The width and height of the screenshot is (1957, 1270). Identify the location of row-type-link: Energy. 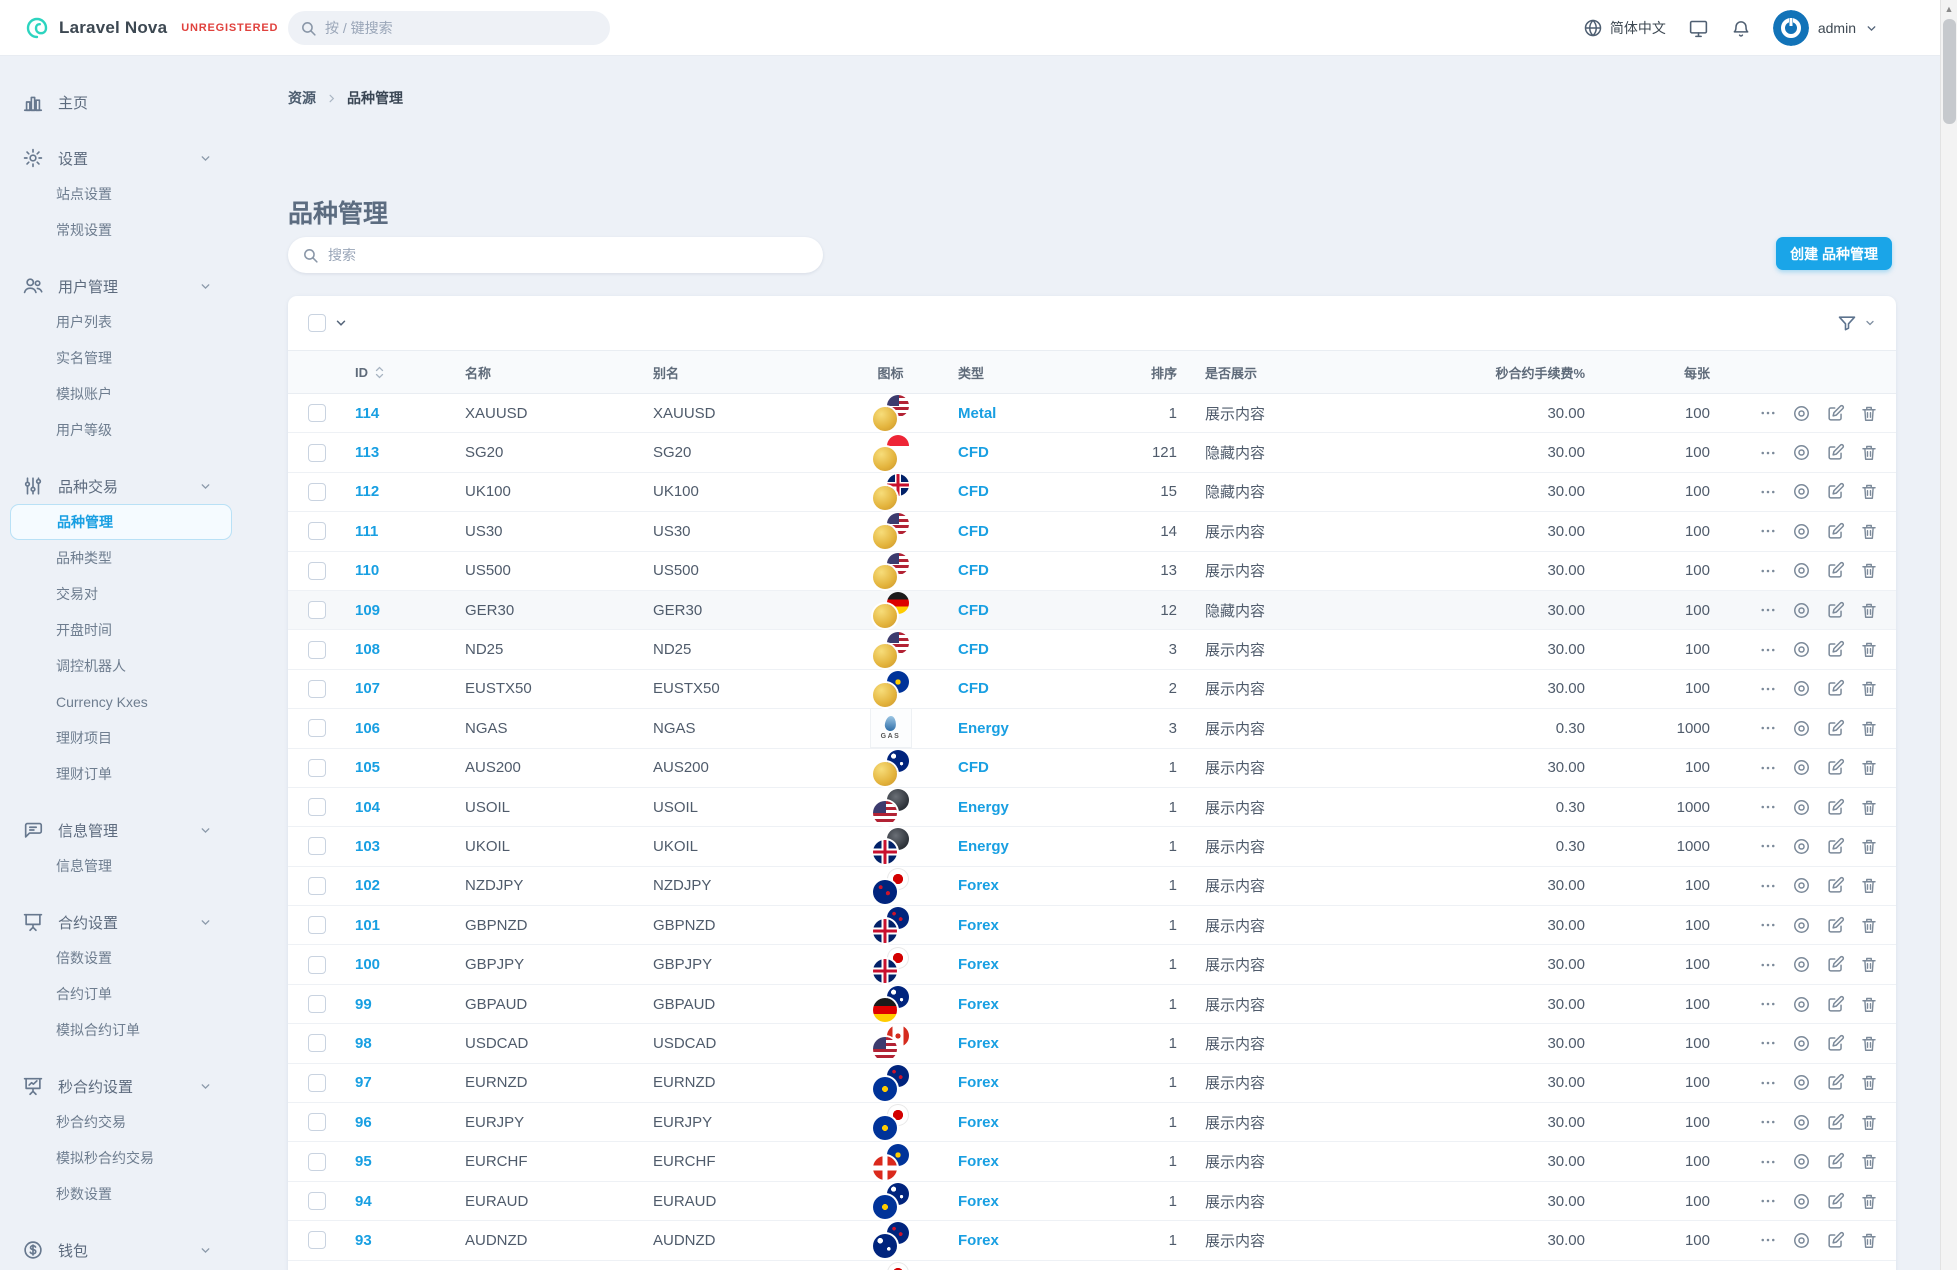
(983, 846).